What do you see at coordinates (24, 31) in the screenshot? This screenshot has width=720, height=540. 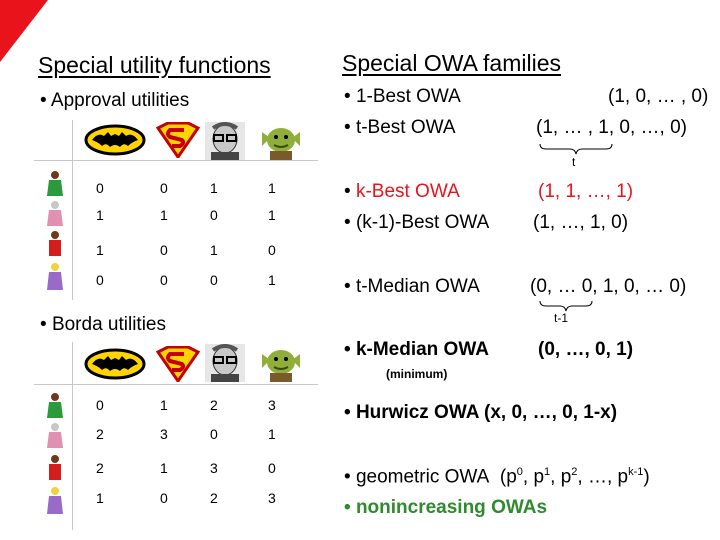 I see `corner-accent` at bounding box center [24, 31].